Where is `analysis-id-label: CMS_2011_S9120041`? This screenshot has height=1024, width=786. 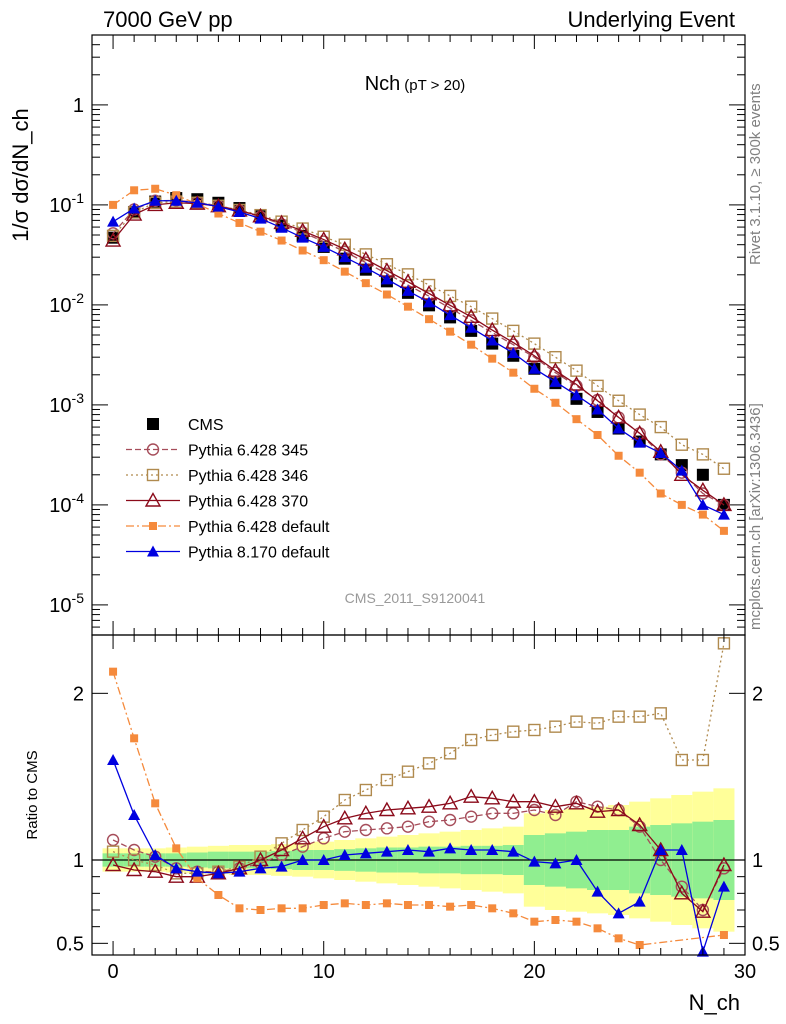 analysis-id-label: CMS_2011_S9120041 is located at coordinates (415, 598).